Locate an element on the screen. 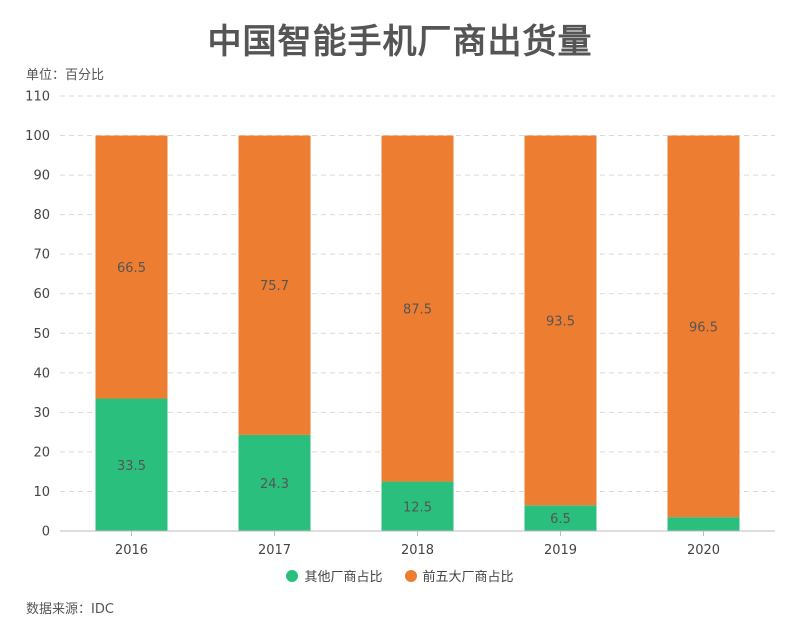 The height and width of the screenshot is (640, 800). y-tick-label-20: 20 is located at coordinates (41, 452).